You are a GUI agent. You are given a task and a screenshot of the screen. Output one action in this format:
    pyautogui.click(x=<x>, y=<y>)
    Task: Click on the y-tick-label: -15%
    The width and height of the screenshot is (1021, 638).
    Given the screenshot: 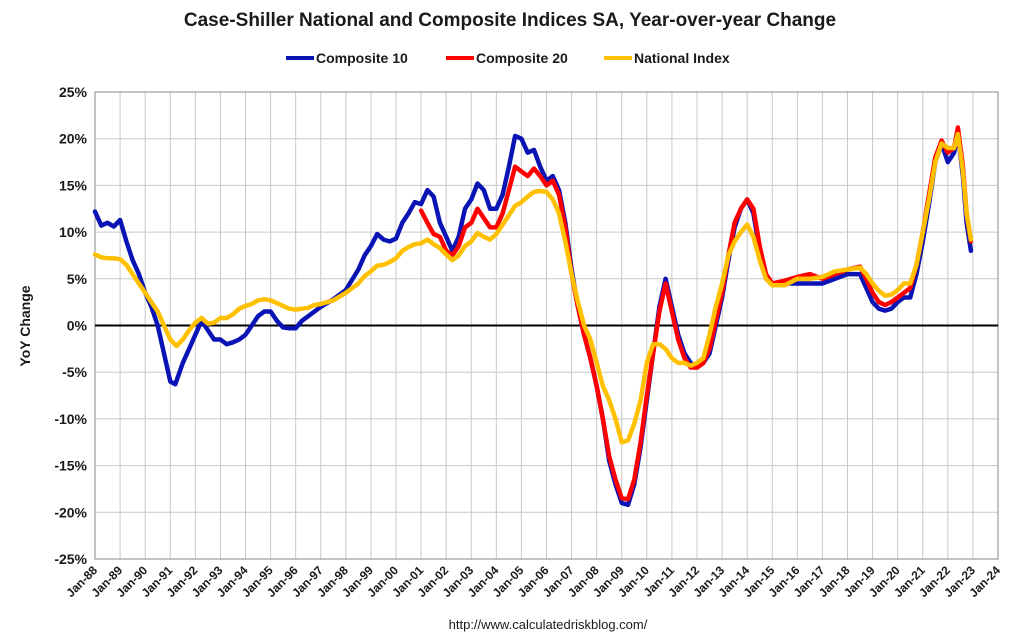 What is the action you would take?
    pyautogui.click(x=70, y=466)
    